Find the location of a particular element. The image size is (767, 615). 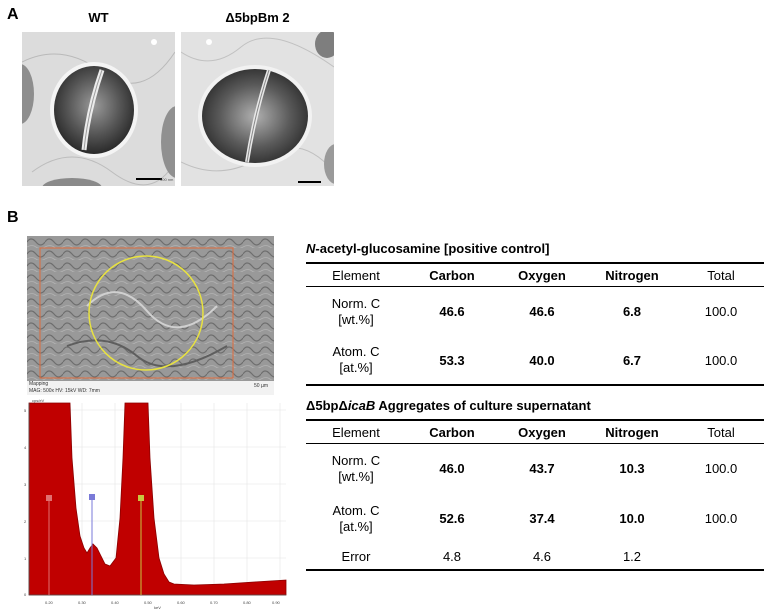

panel-a-letter: A is located at coordinates (13, 14).